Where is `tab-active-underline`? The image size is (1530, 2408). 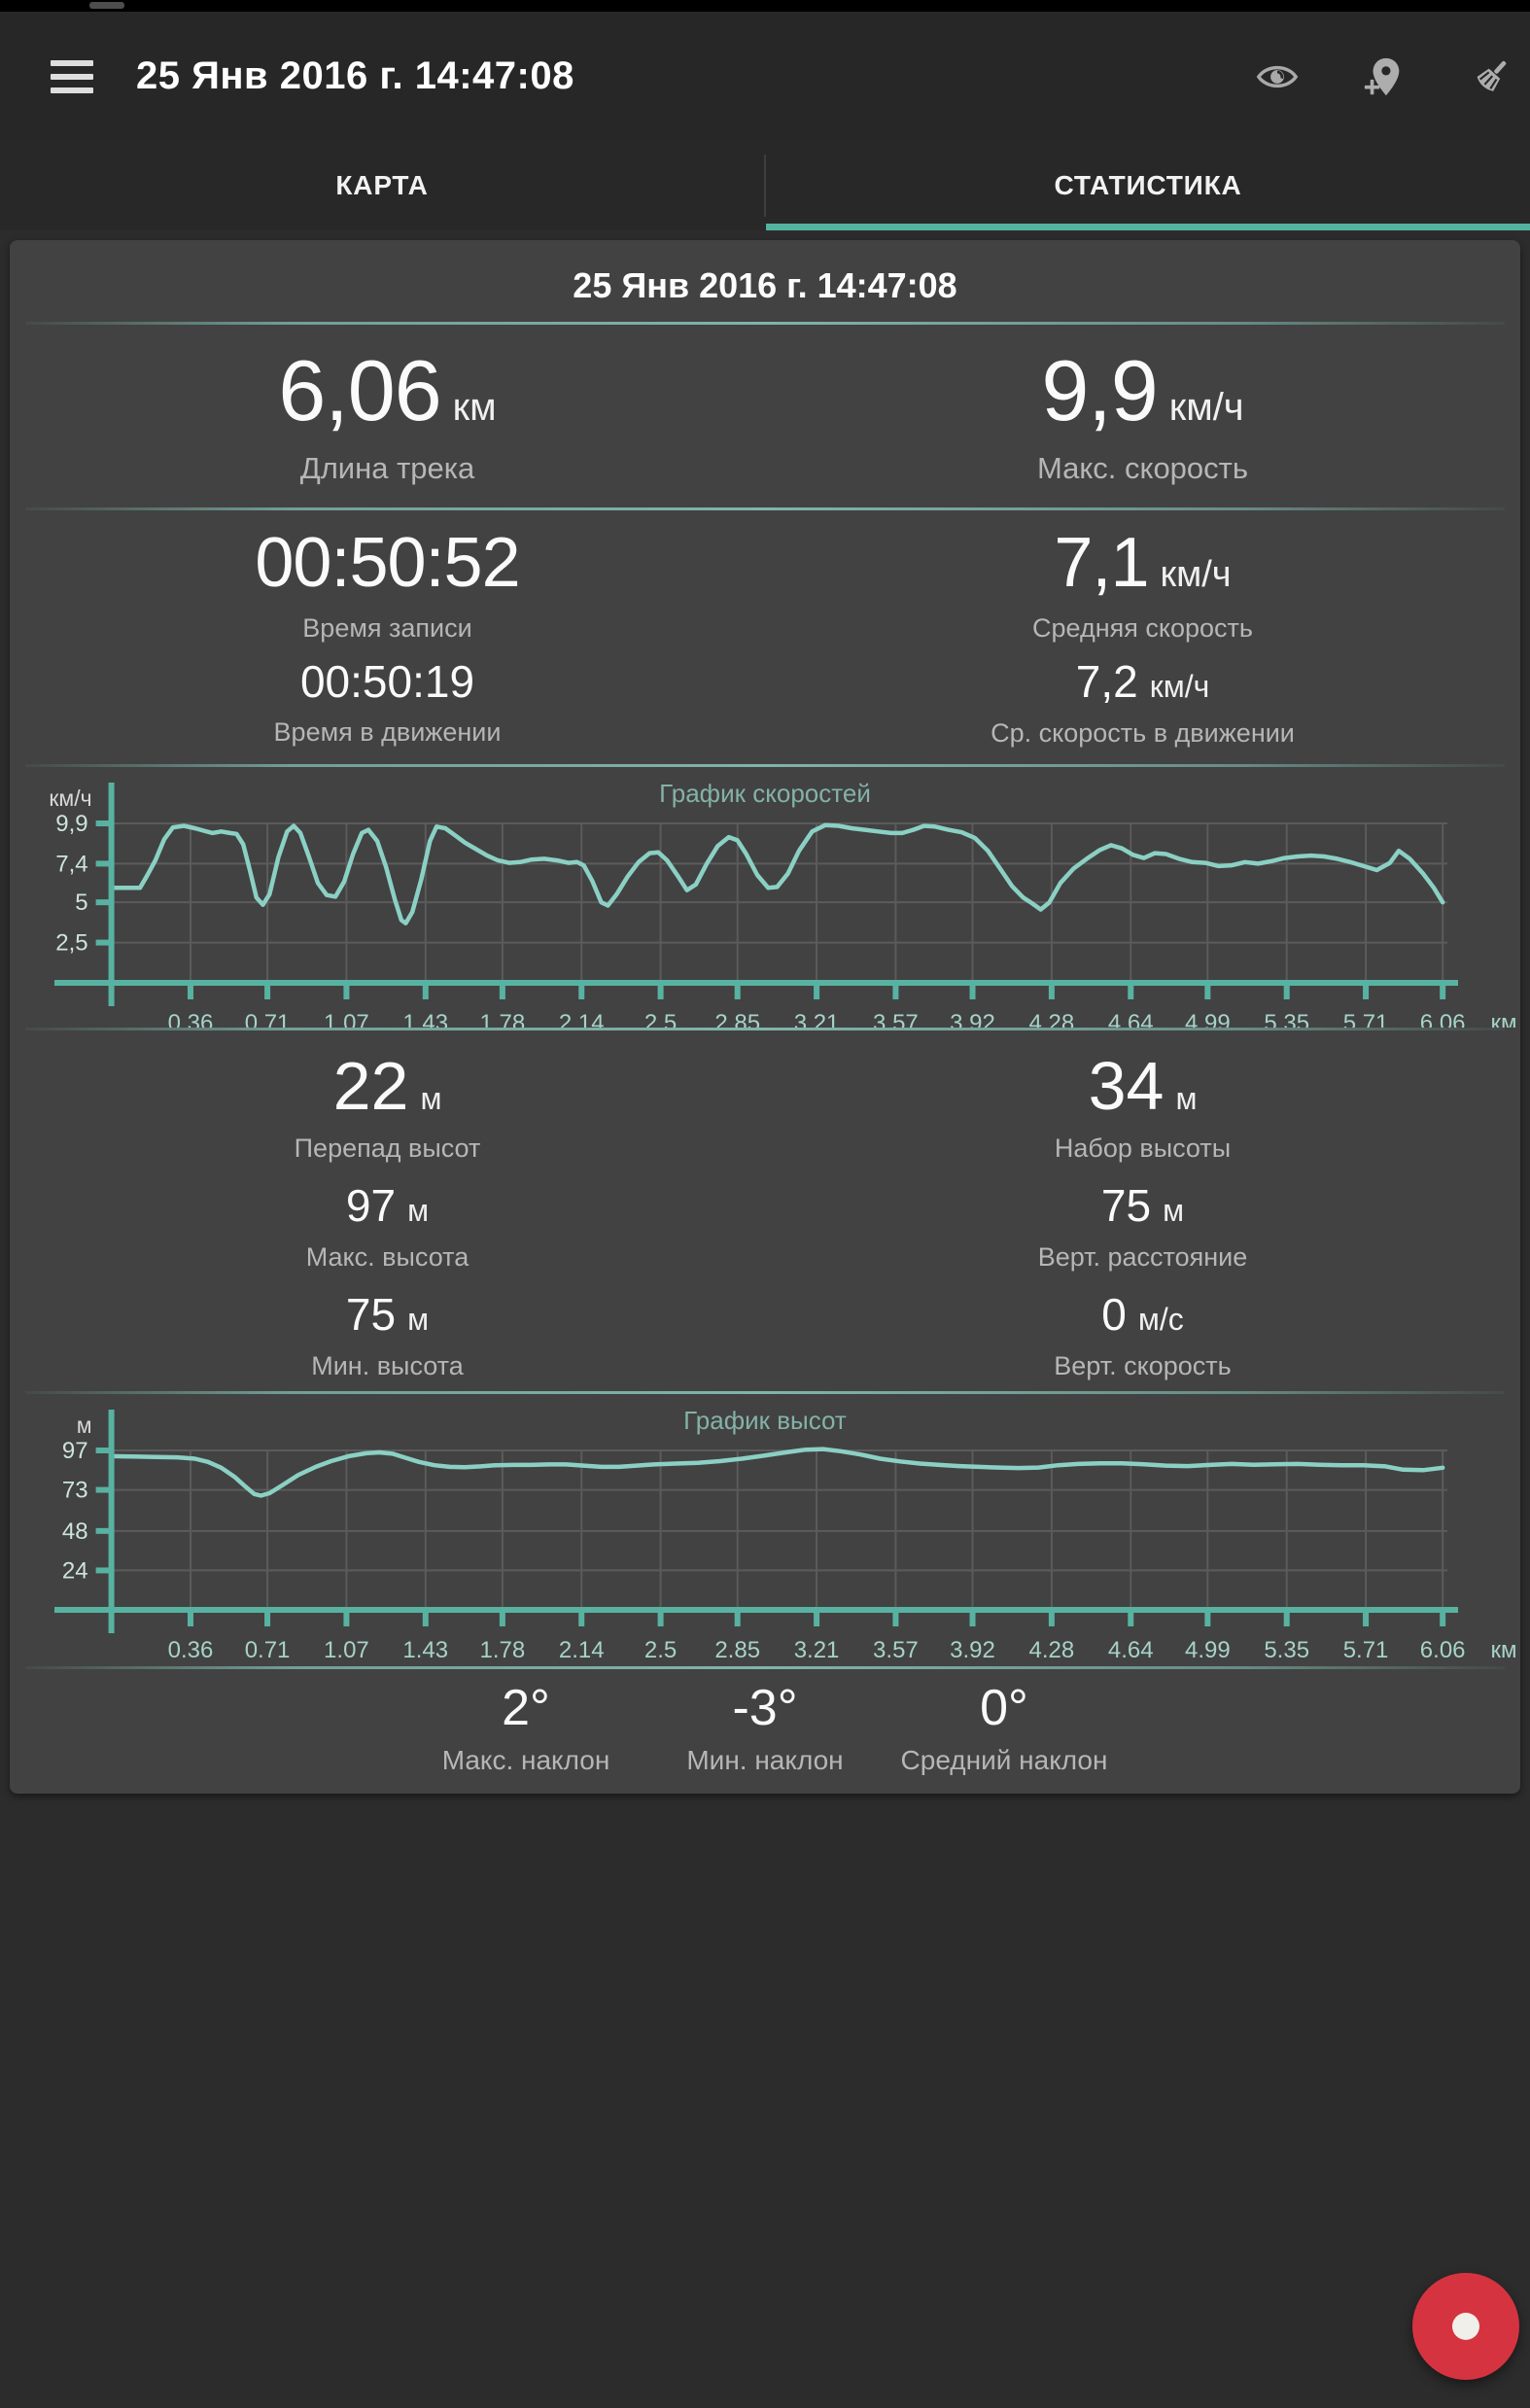 tab-active-underline is located at coordinates (1148, 227).